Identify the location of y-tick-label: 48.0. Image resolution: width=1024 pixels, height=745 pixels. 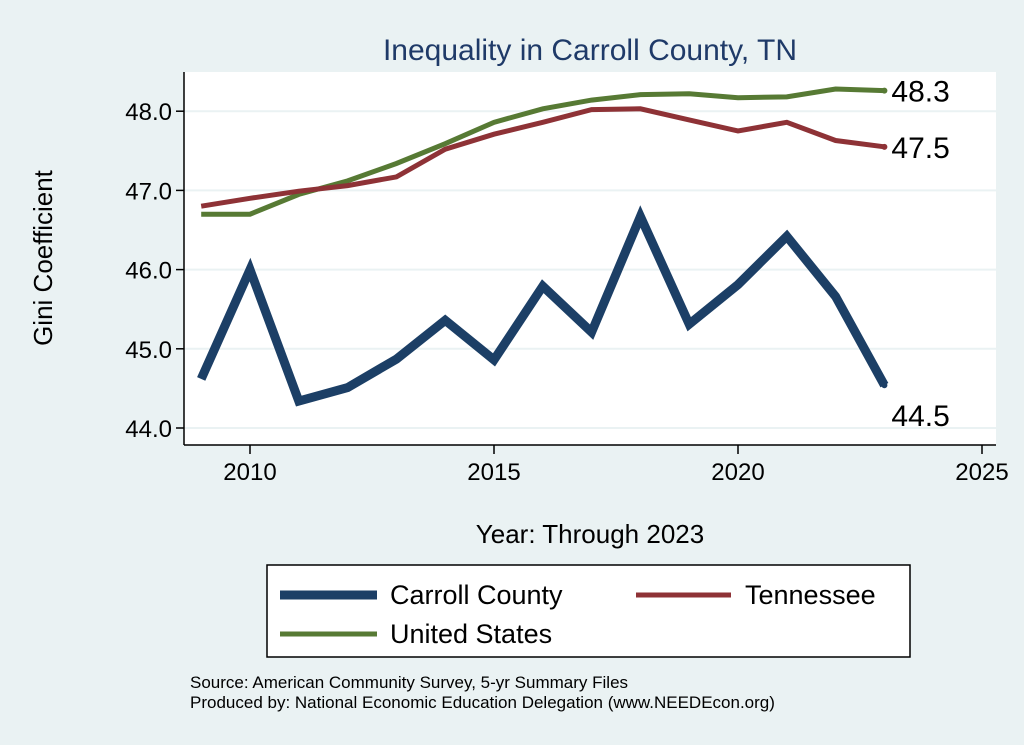
(148, 112).